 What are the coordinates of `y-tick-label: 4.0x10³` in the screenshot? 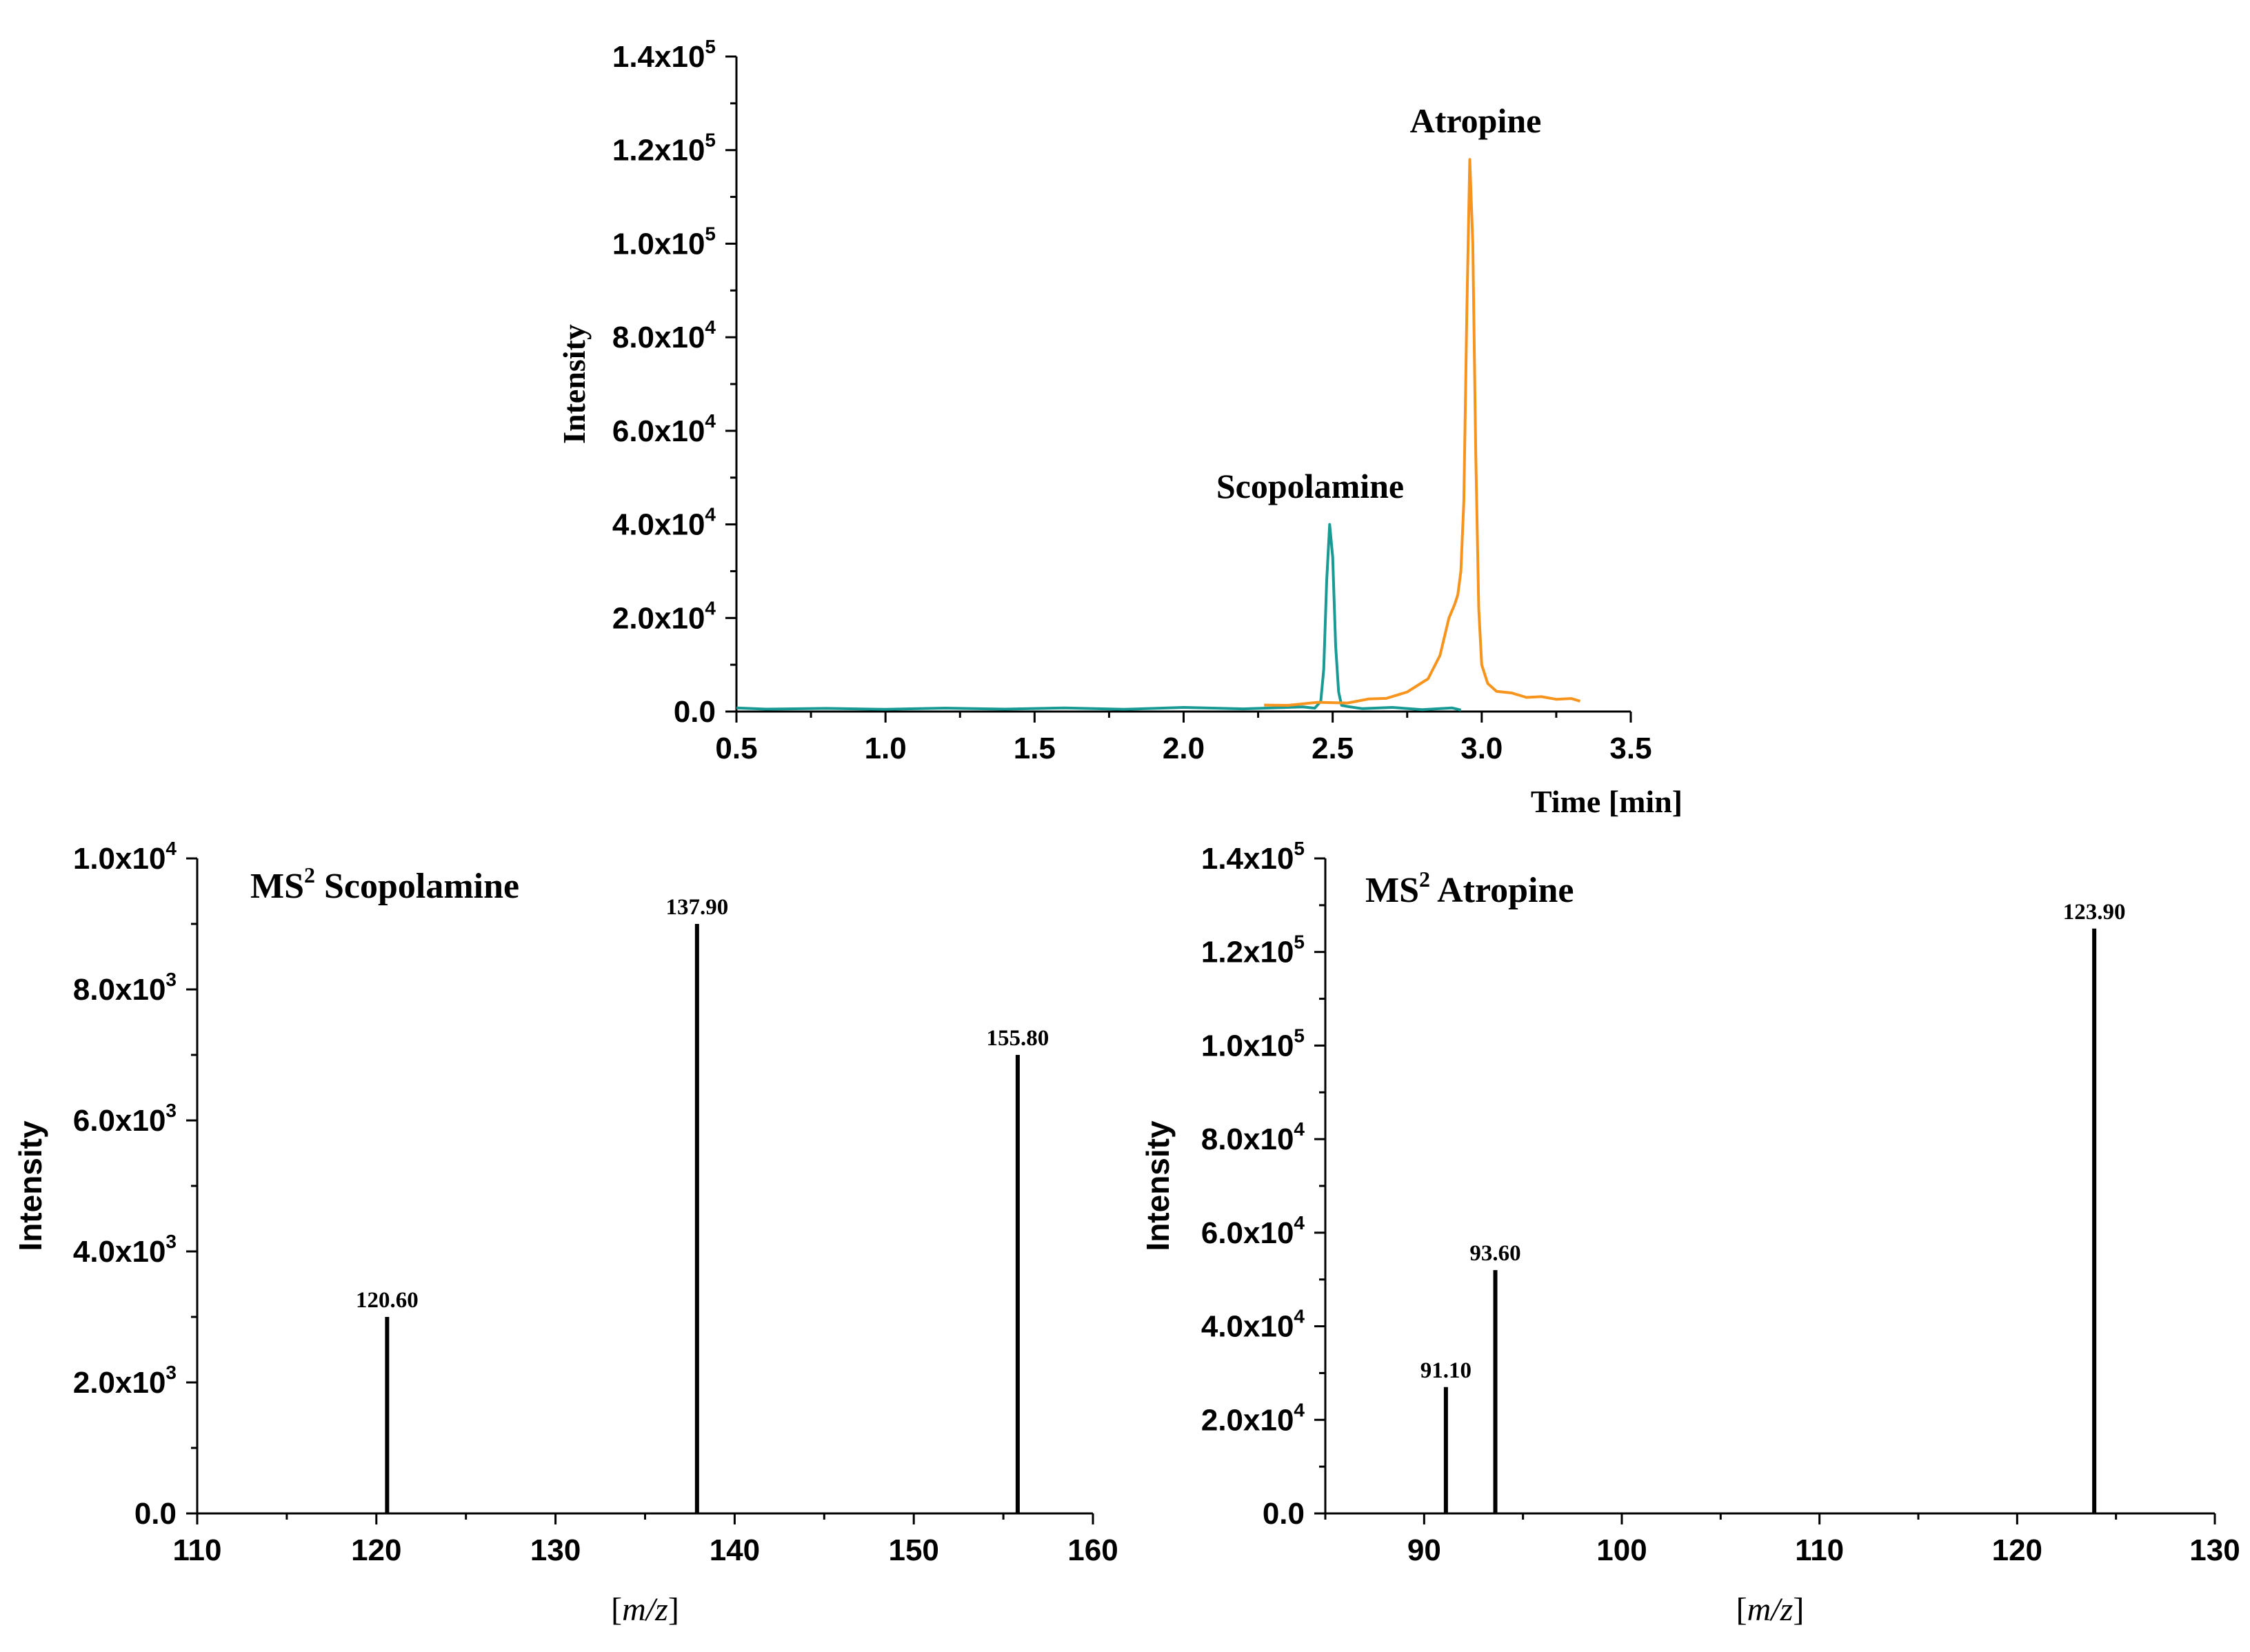 It's located at (125, 1250).